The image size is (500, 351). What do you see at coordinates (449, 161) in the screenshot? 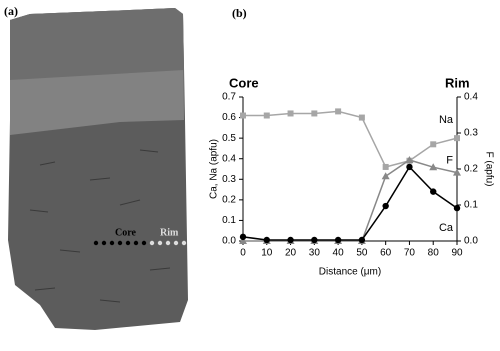
I see `series-label: F` at bounding box center [449, 161].